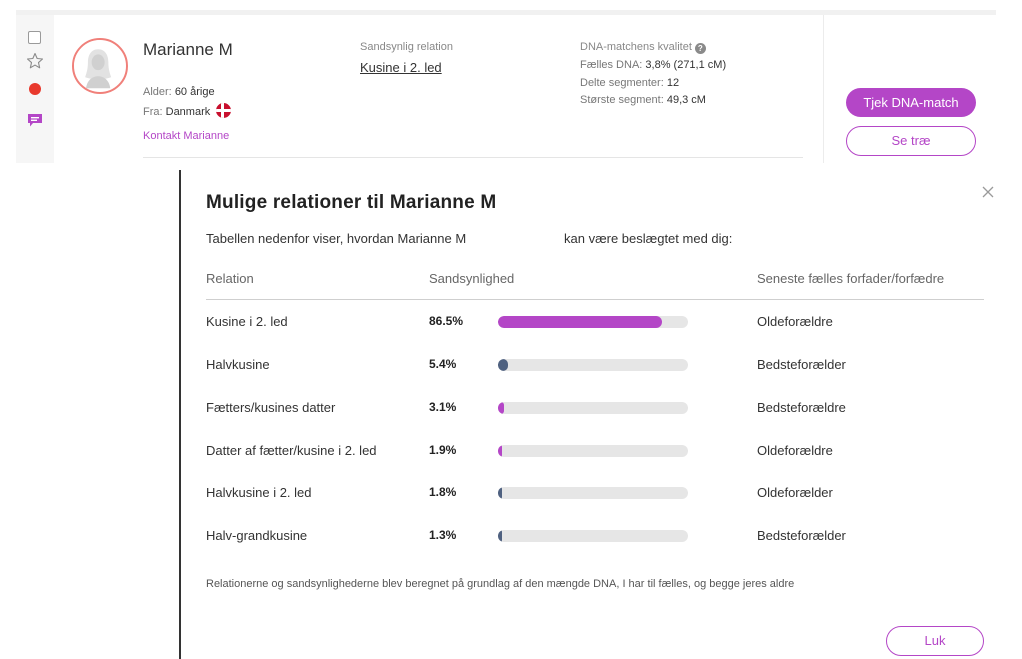  I want to click on relation-cell: Halvkusine i 2. led, so click(259, 492).